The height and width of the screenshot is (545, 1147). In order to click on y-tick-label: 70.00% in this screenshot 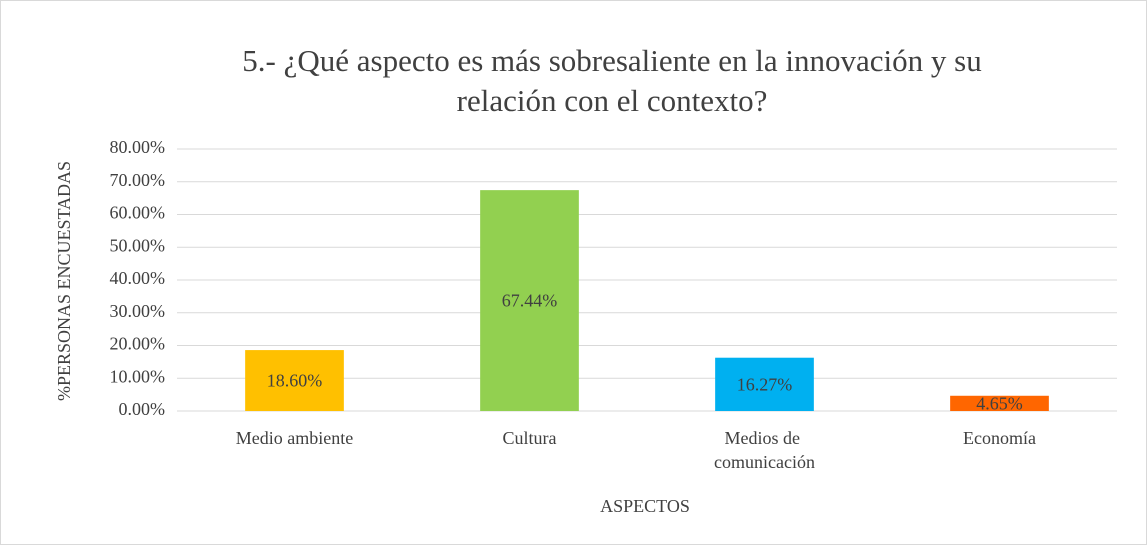, I will do `click(138, 180)`.